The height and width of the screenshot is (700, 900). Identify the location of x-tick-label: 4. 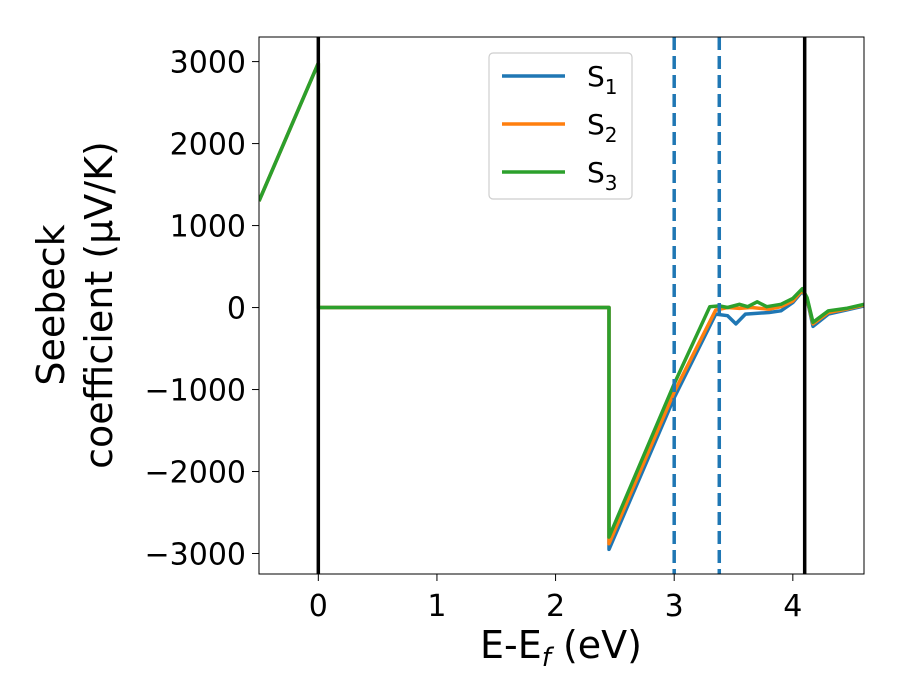
(792, 606).